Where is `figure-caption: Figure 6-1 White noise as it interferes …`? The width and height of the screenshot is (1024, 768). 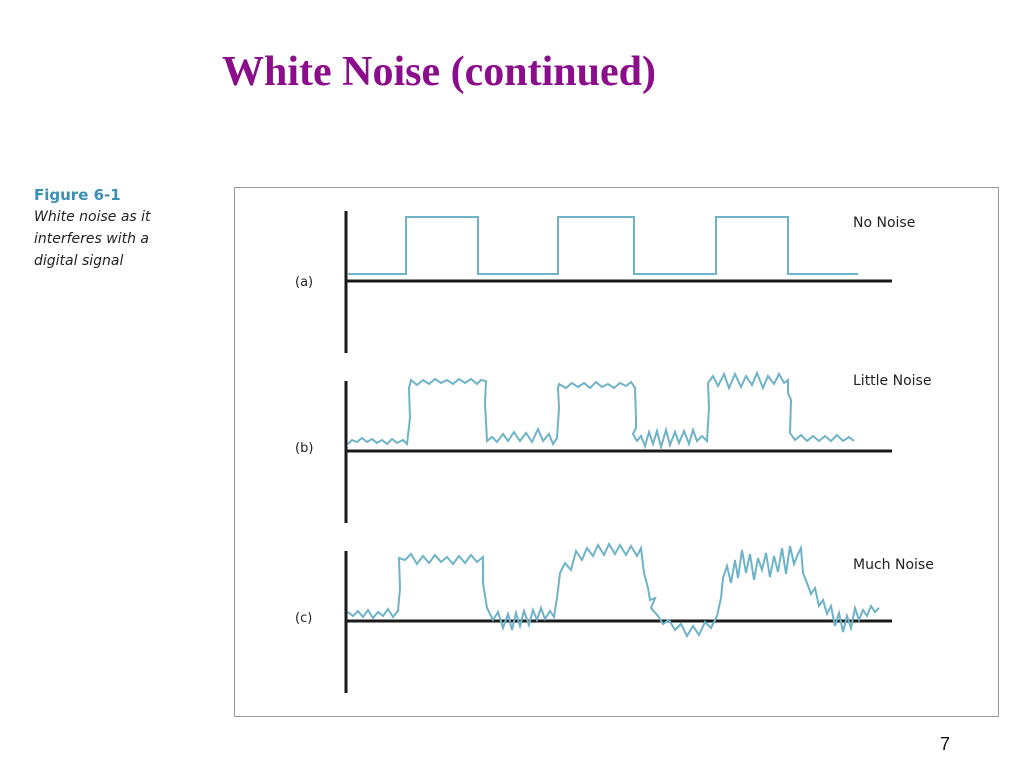
figure-caption: Figure 6-1 White noise as it interferes … is located at coordinates (129, 228).